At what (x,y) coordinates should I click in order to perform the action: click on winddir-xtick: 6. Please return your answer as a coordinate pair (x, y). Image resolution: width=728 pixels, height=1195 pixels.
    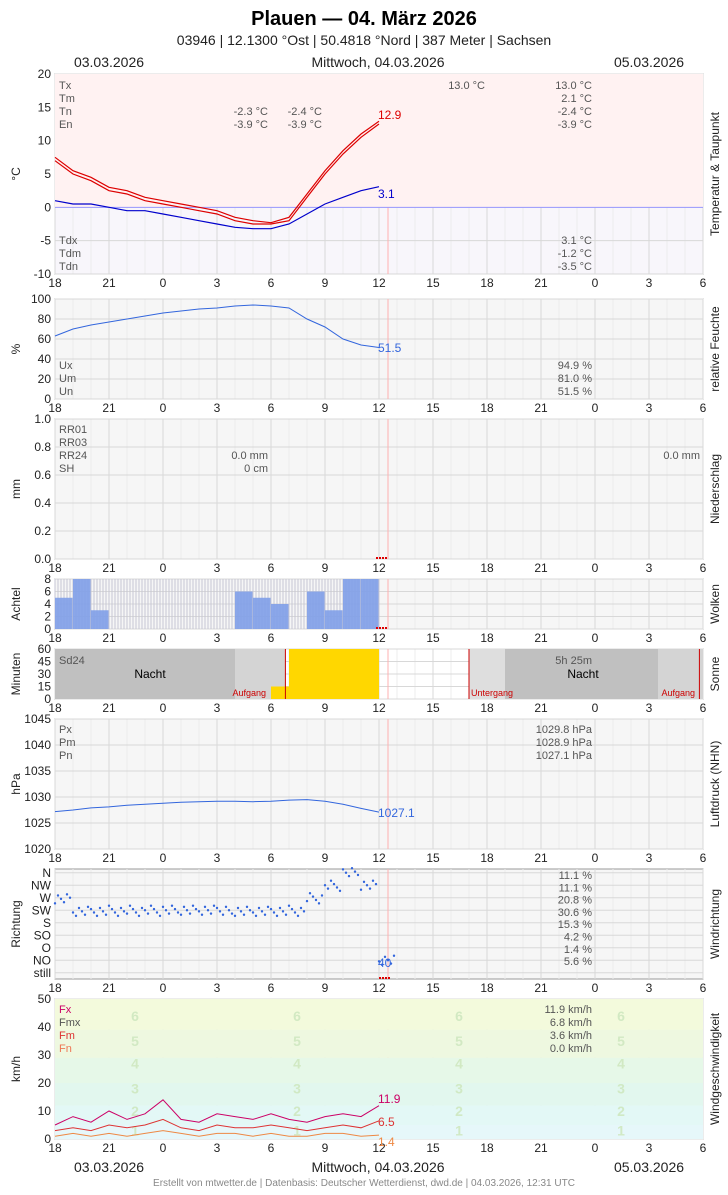
    Looking at the image, I should click on (271, 988).